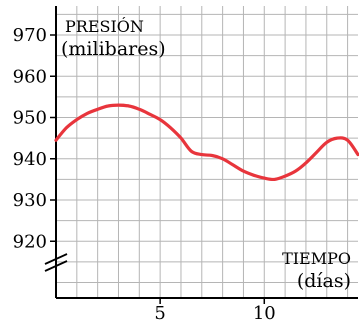  I want to click on y-tick-label: 960, so click(30, 76).